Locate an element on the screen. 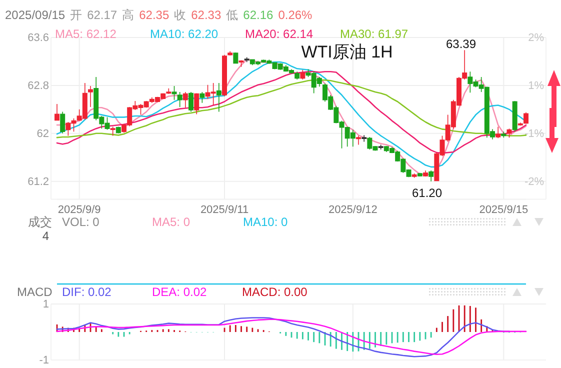 This screenshot has width=561, height=368. x-tick-label: 2025/9/11 is located at coordinates (224, 210).